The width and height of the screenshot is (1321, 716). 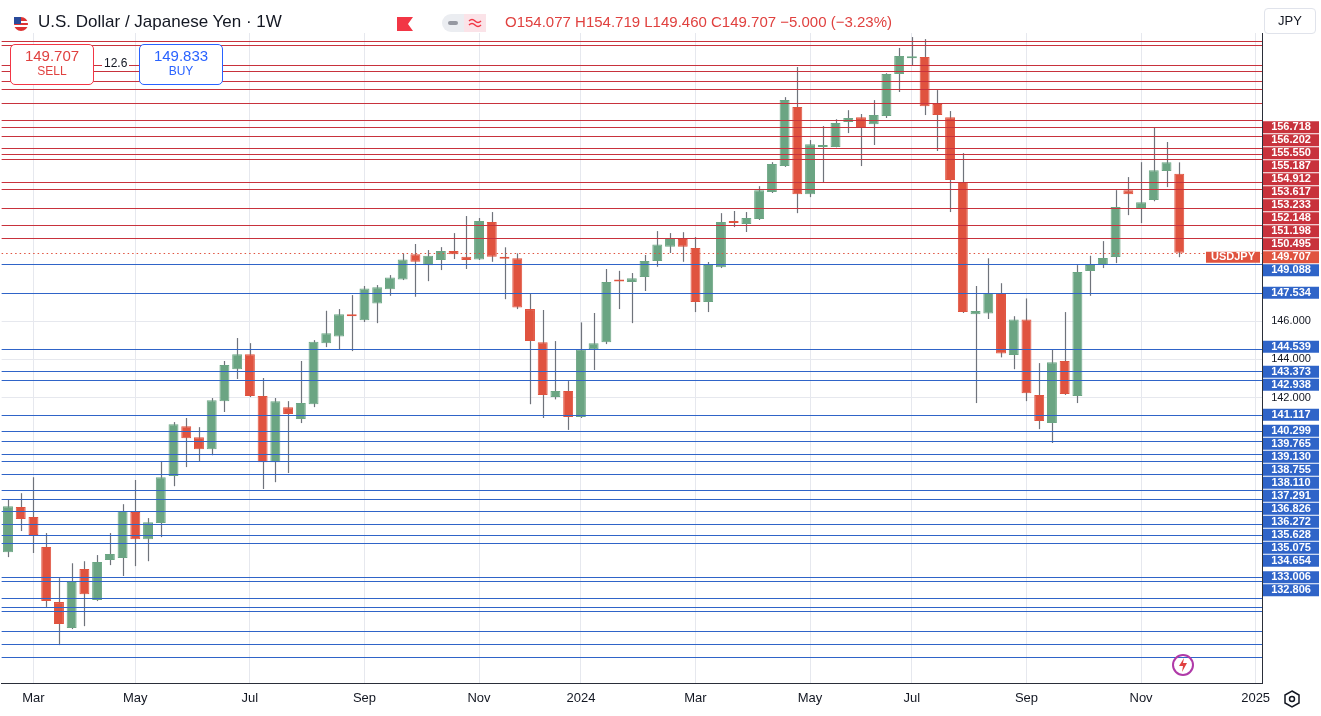 I want to click on annotation: 12.6, so click(x=116, y=63).